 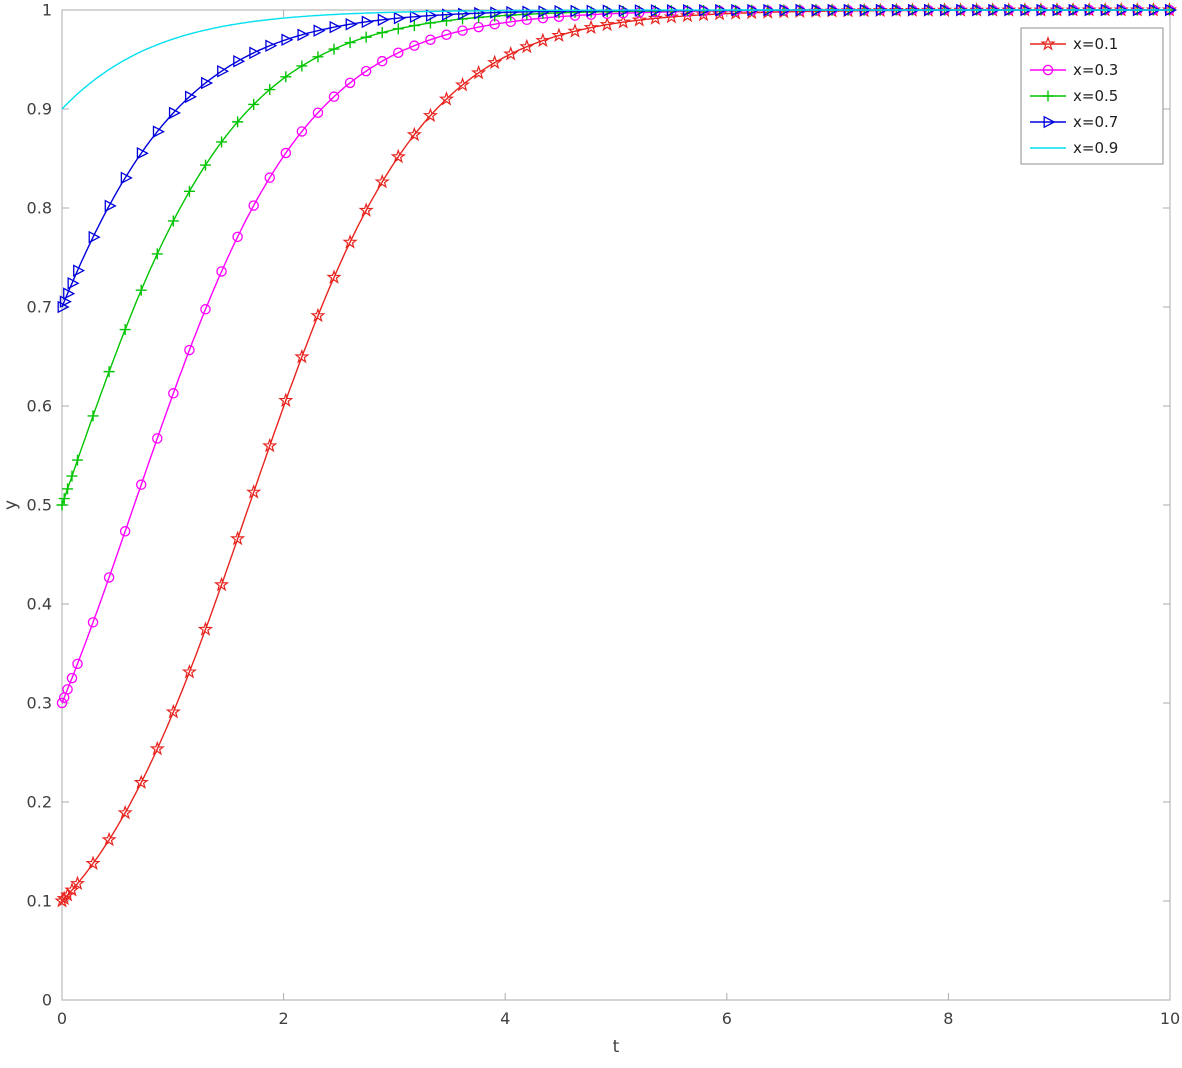 I want to click on legend-label: x=0.3, so click(x=1095, y=70).